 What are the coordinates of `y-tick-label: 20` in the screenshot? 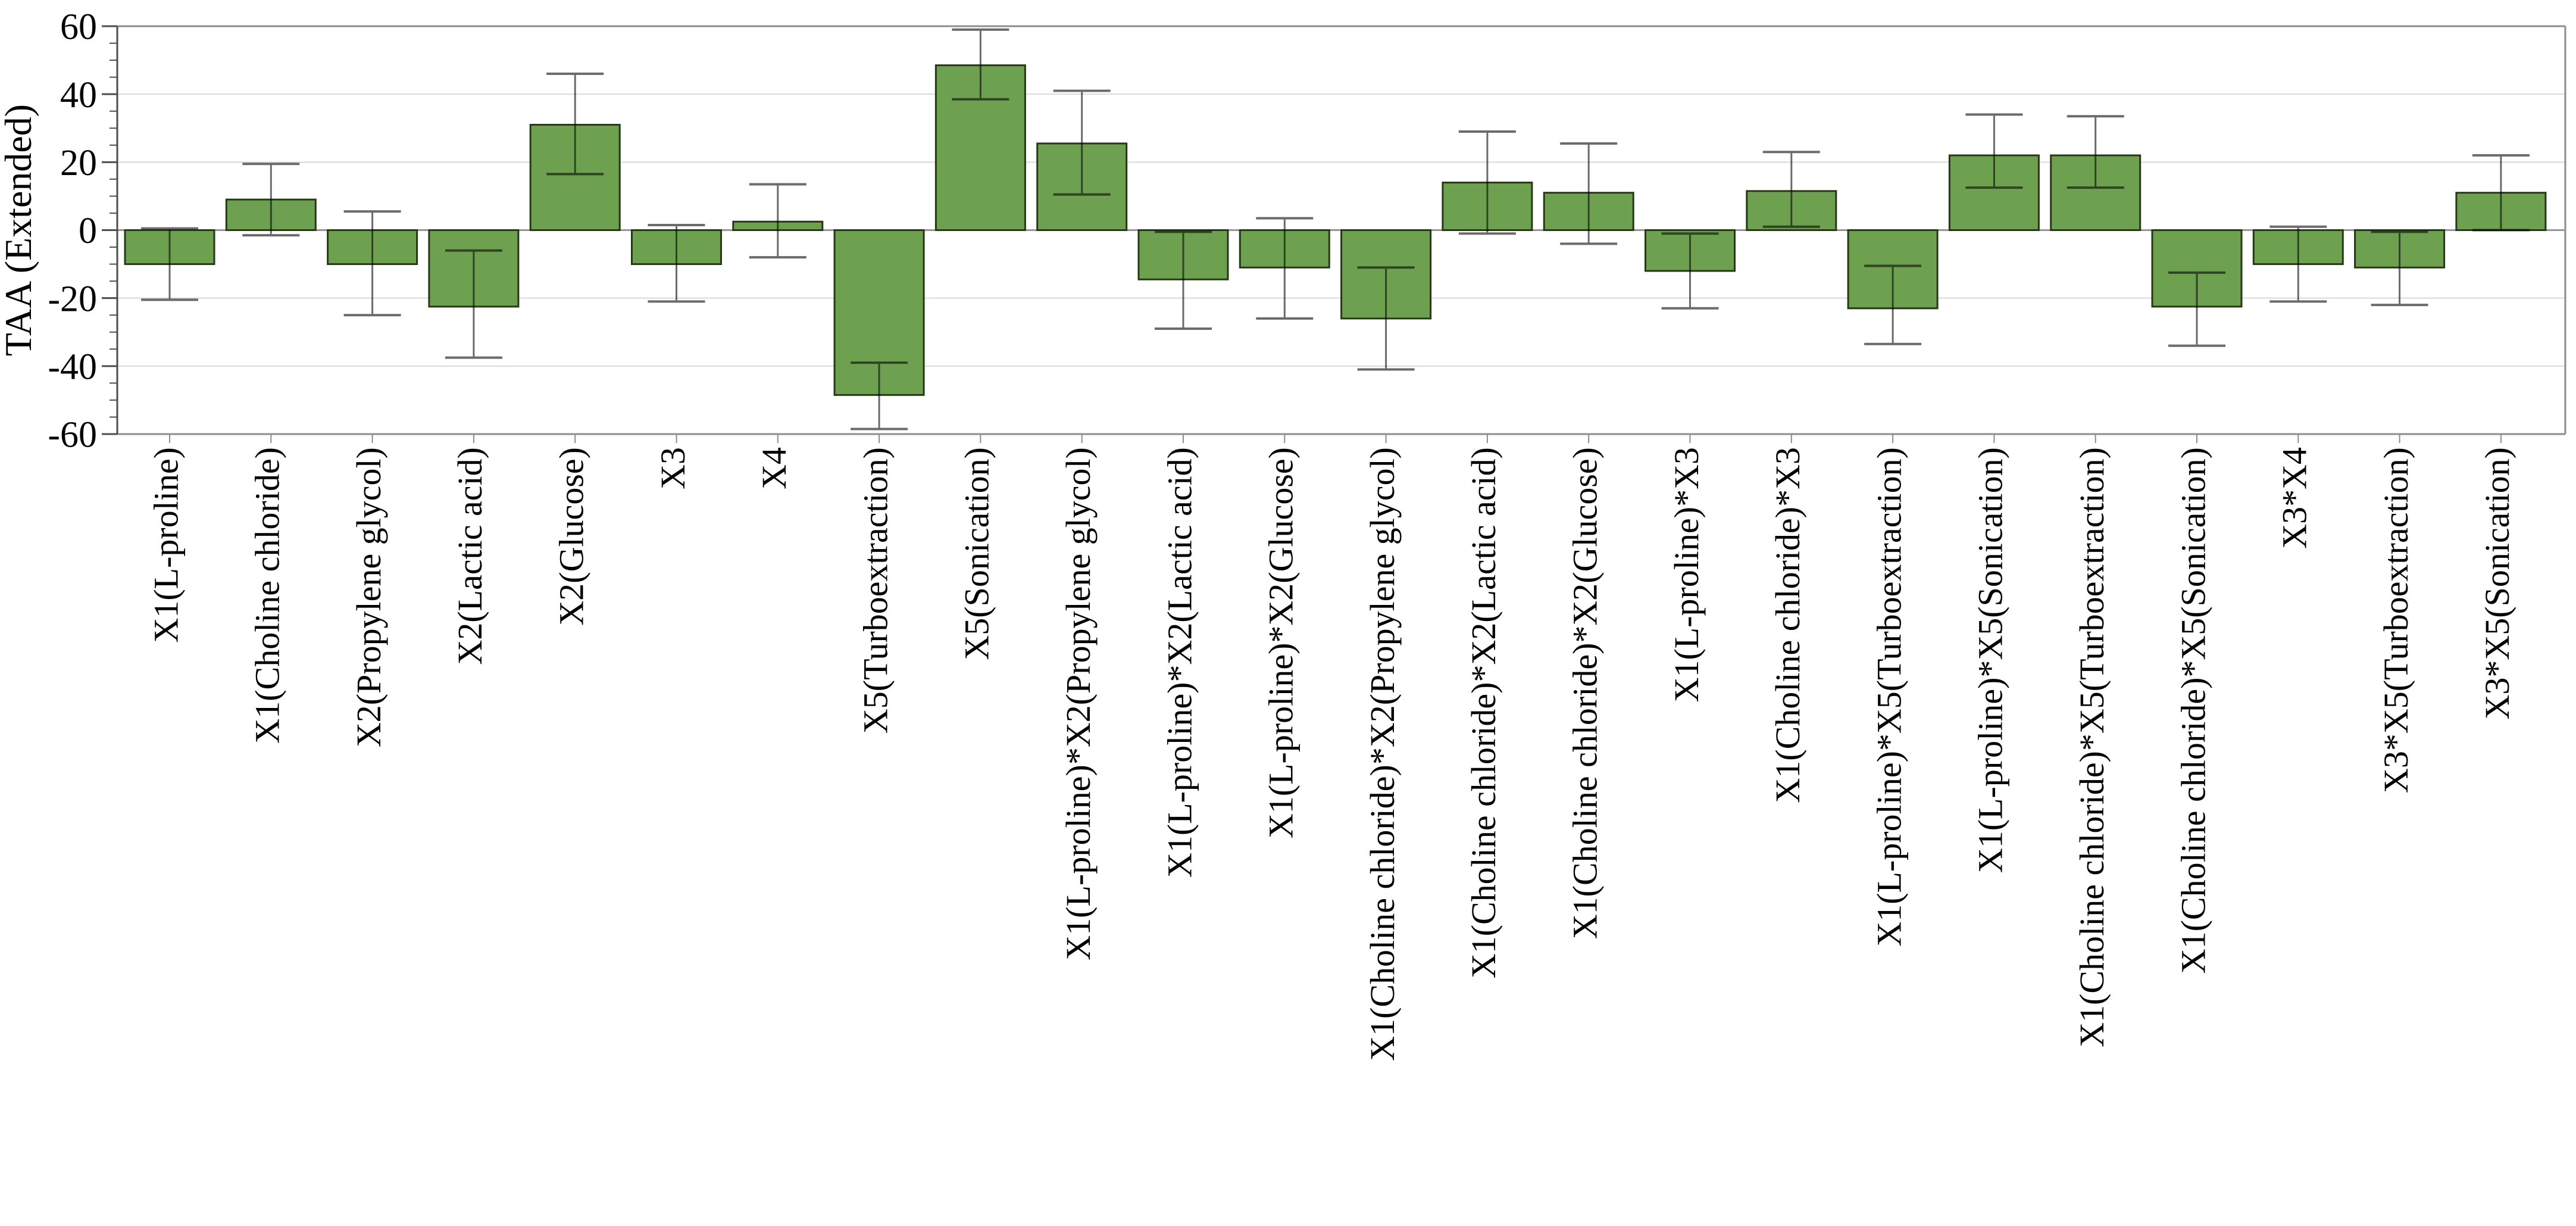 It's located at (78, 163).